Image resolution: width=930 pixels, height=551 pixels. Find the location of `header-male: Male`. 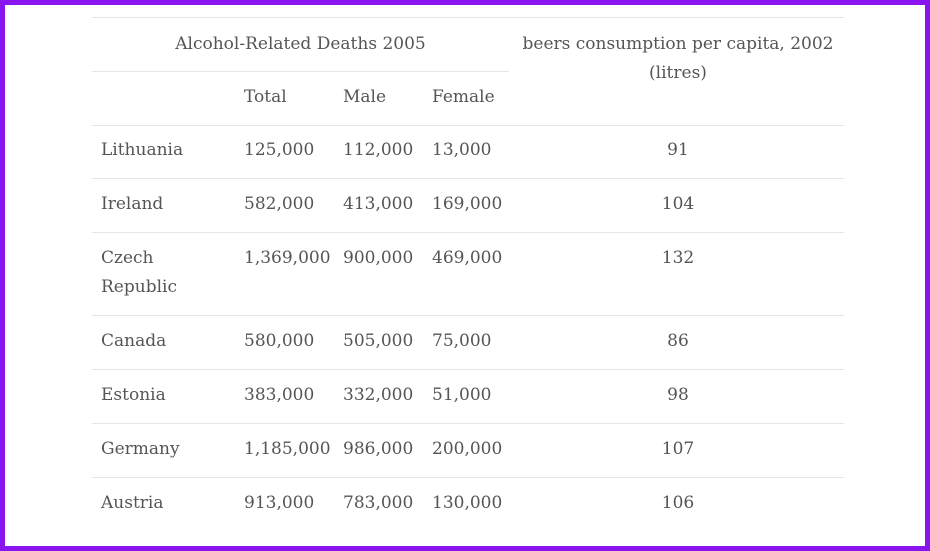

header-male: Male is located at coordinates (365, 97).